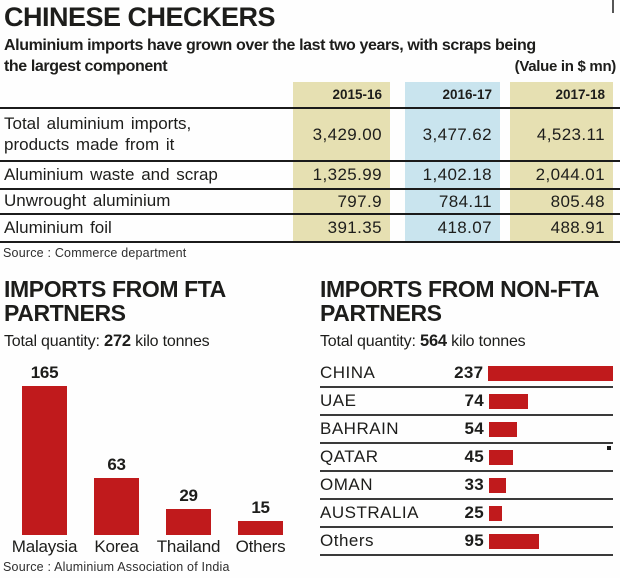 The height and width of the screenshot is (578, 620). I want to click on hbar-row-australia: AUSTRALIA 25, so click(466, 514).